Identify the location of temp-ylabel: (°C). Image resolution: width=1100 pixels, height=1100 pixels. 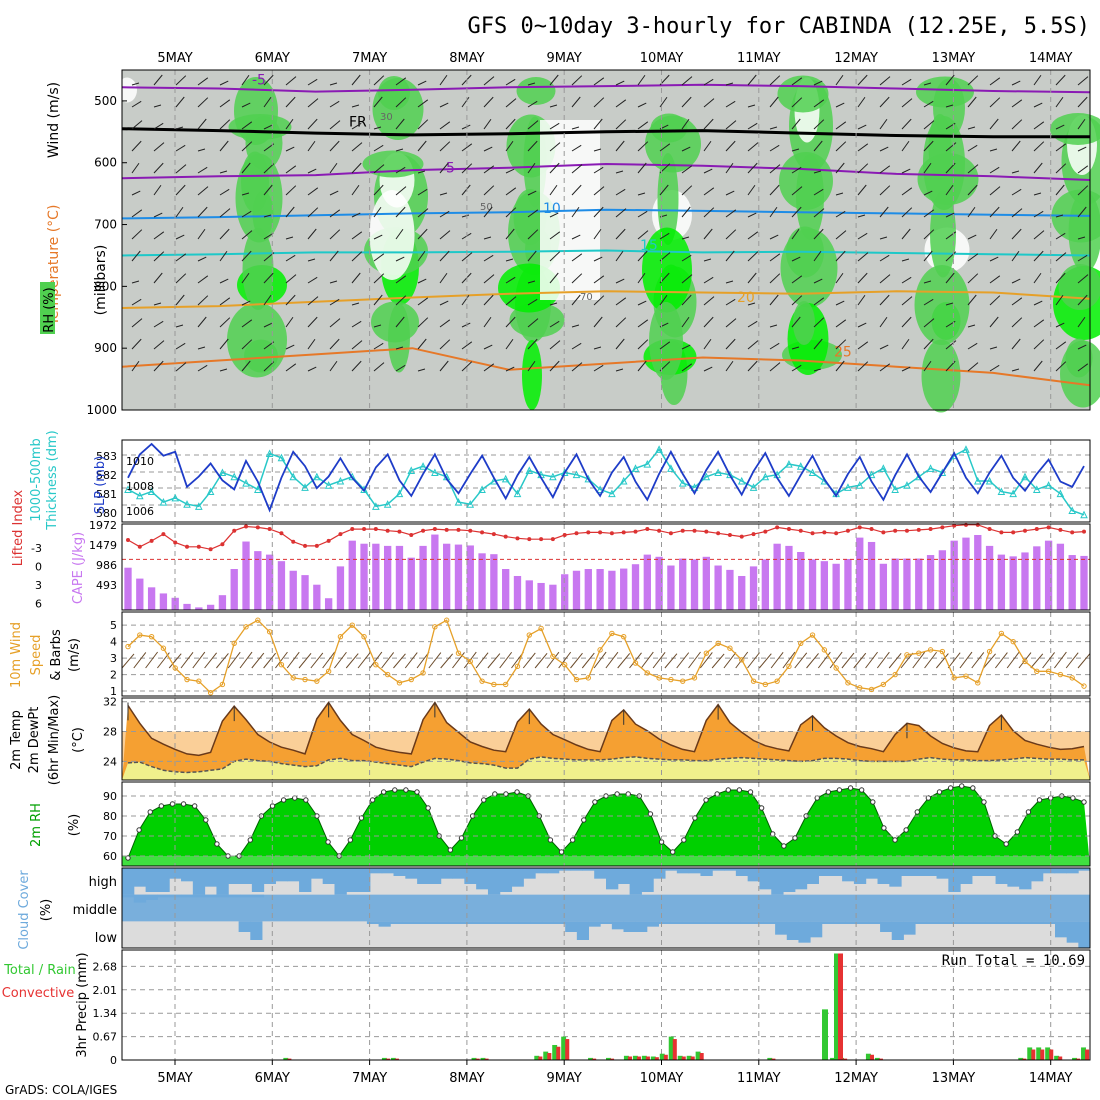
(78, 740).